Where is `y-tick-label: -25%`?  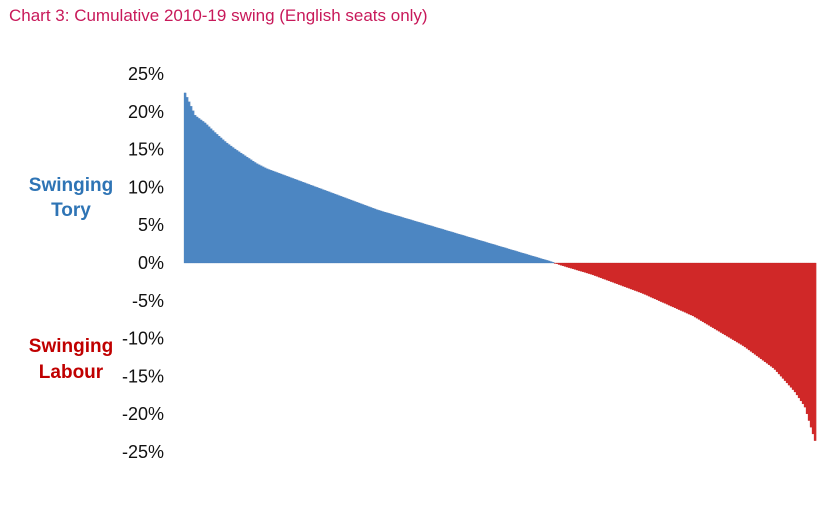
y-tick-label: -25% is located at coordinates (143, 452).